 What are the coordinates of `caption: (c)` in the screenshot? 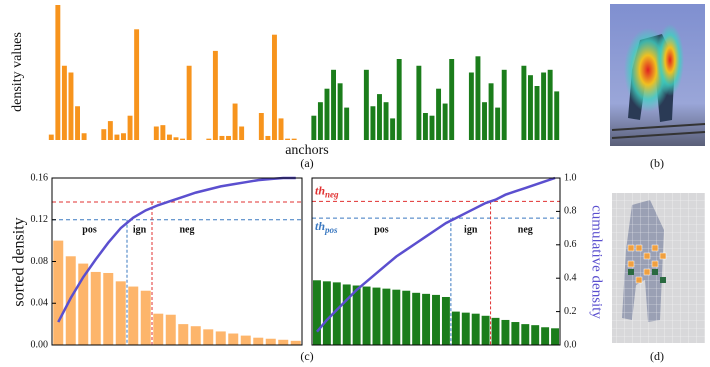 It's located at (306, 356).